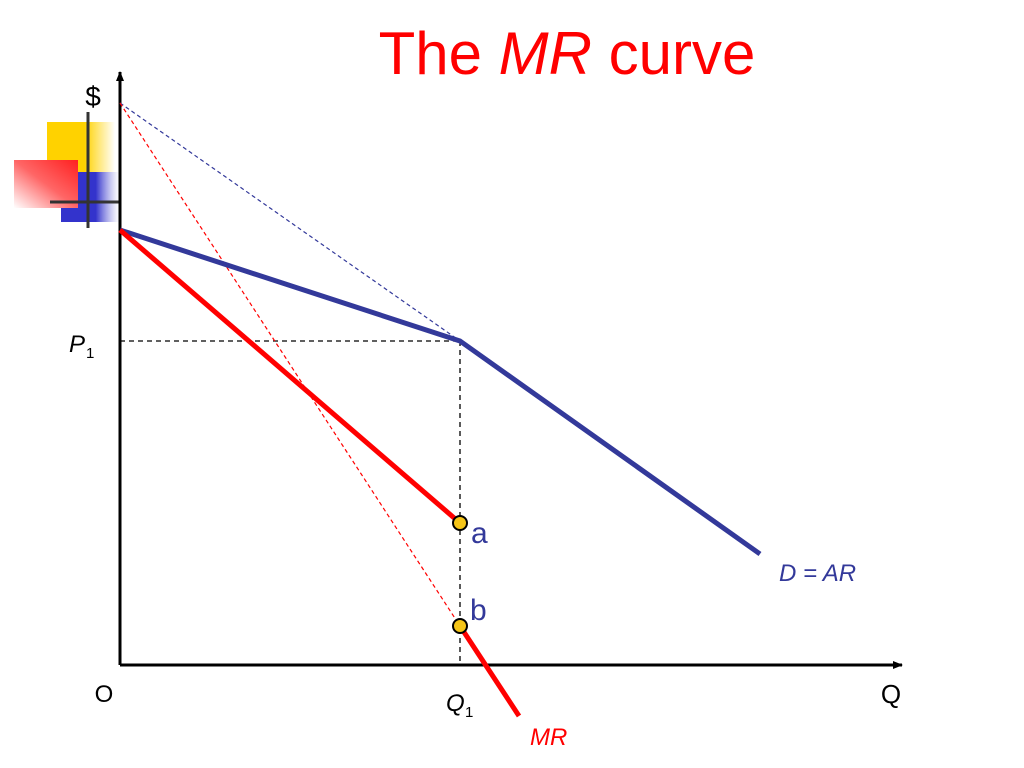  I want to click on demand-curve-label: D = AR, so click(817, 573).